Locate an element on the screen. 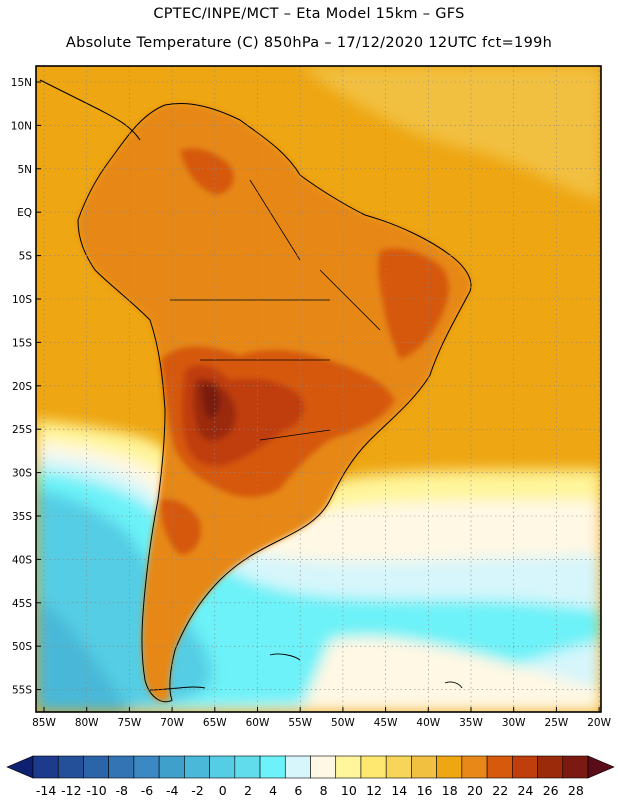 This screenshot has height=800, width=618. chart-title-line1: CPTEC/INPE/MCT – Eta Model 15km – GFS is located at coordinates (309, 14).